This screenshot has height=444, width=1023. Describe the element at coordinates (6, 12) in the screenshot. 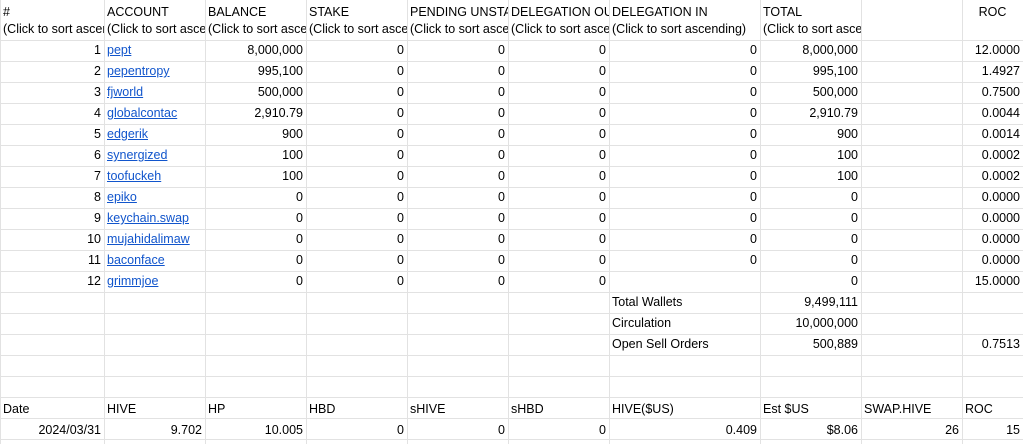

I see `column-header-rank: #` at that location.